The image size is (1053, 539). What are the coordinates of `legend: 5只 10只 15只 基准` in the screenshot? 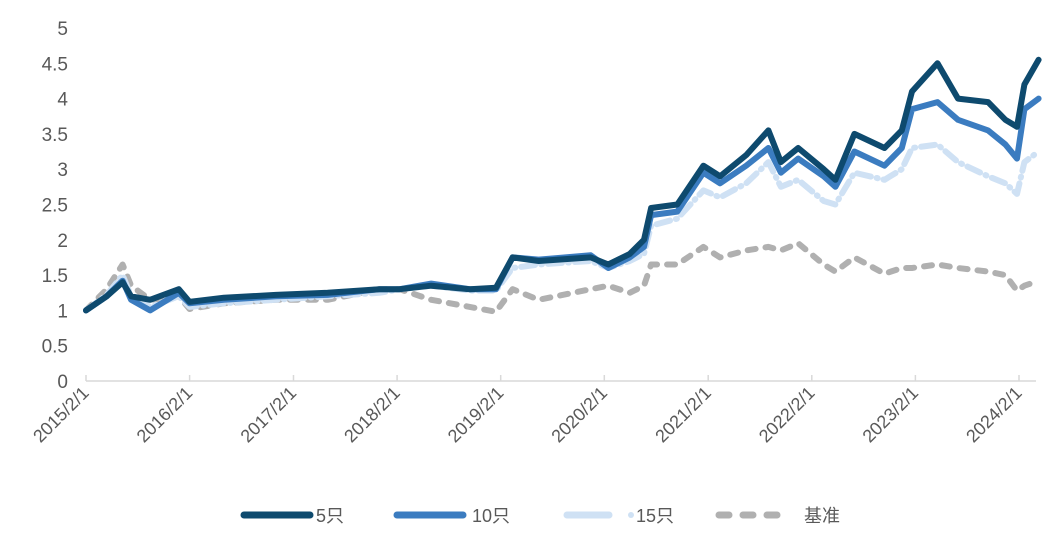 It's located at (540, 516).